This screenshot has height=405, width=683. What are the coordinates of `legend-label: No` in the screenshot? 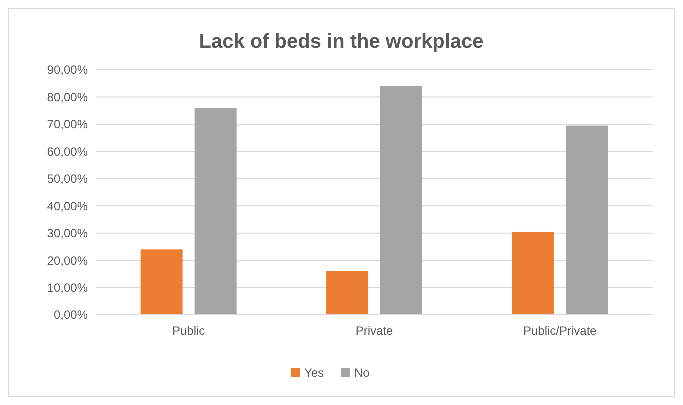 It's located at (362, 373).